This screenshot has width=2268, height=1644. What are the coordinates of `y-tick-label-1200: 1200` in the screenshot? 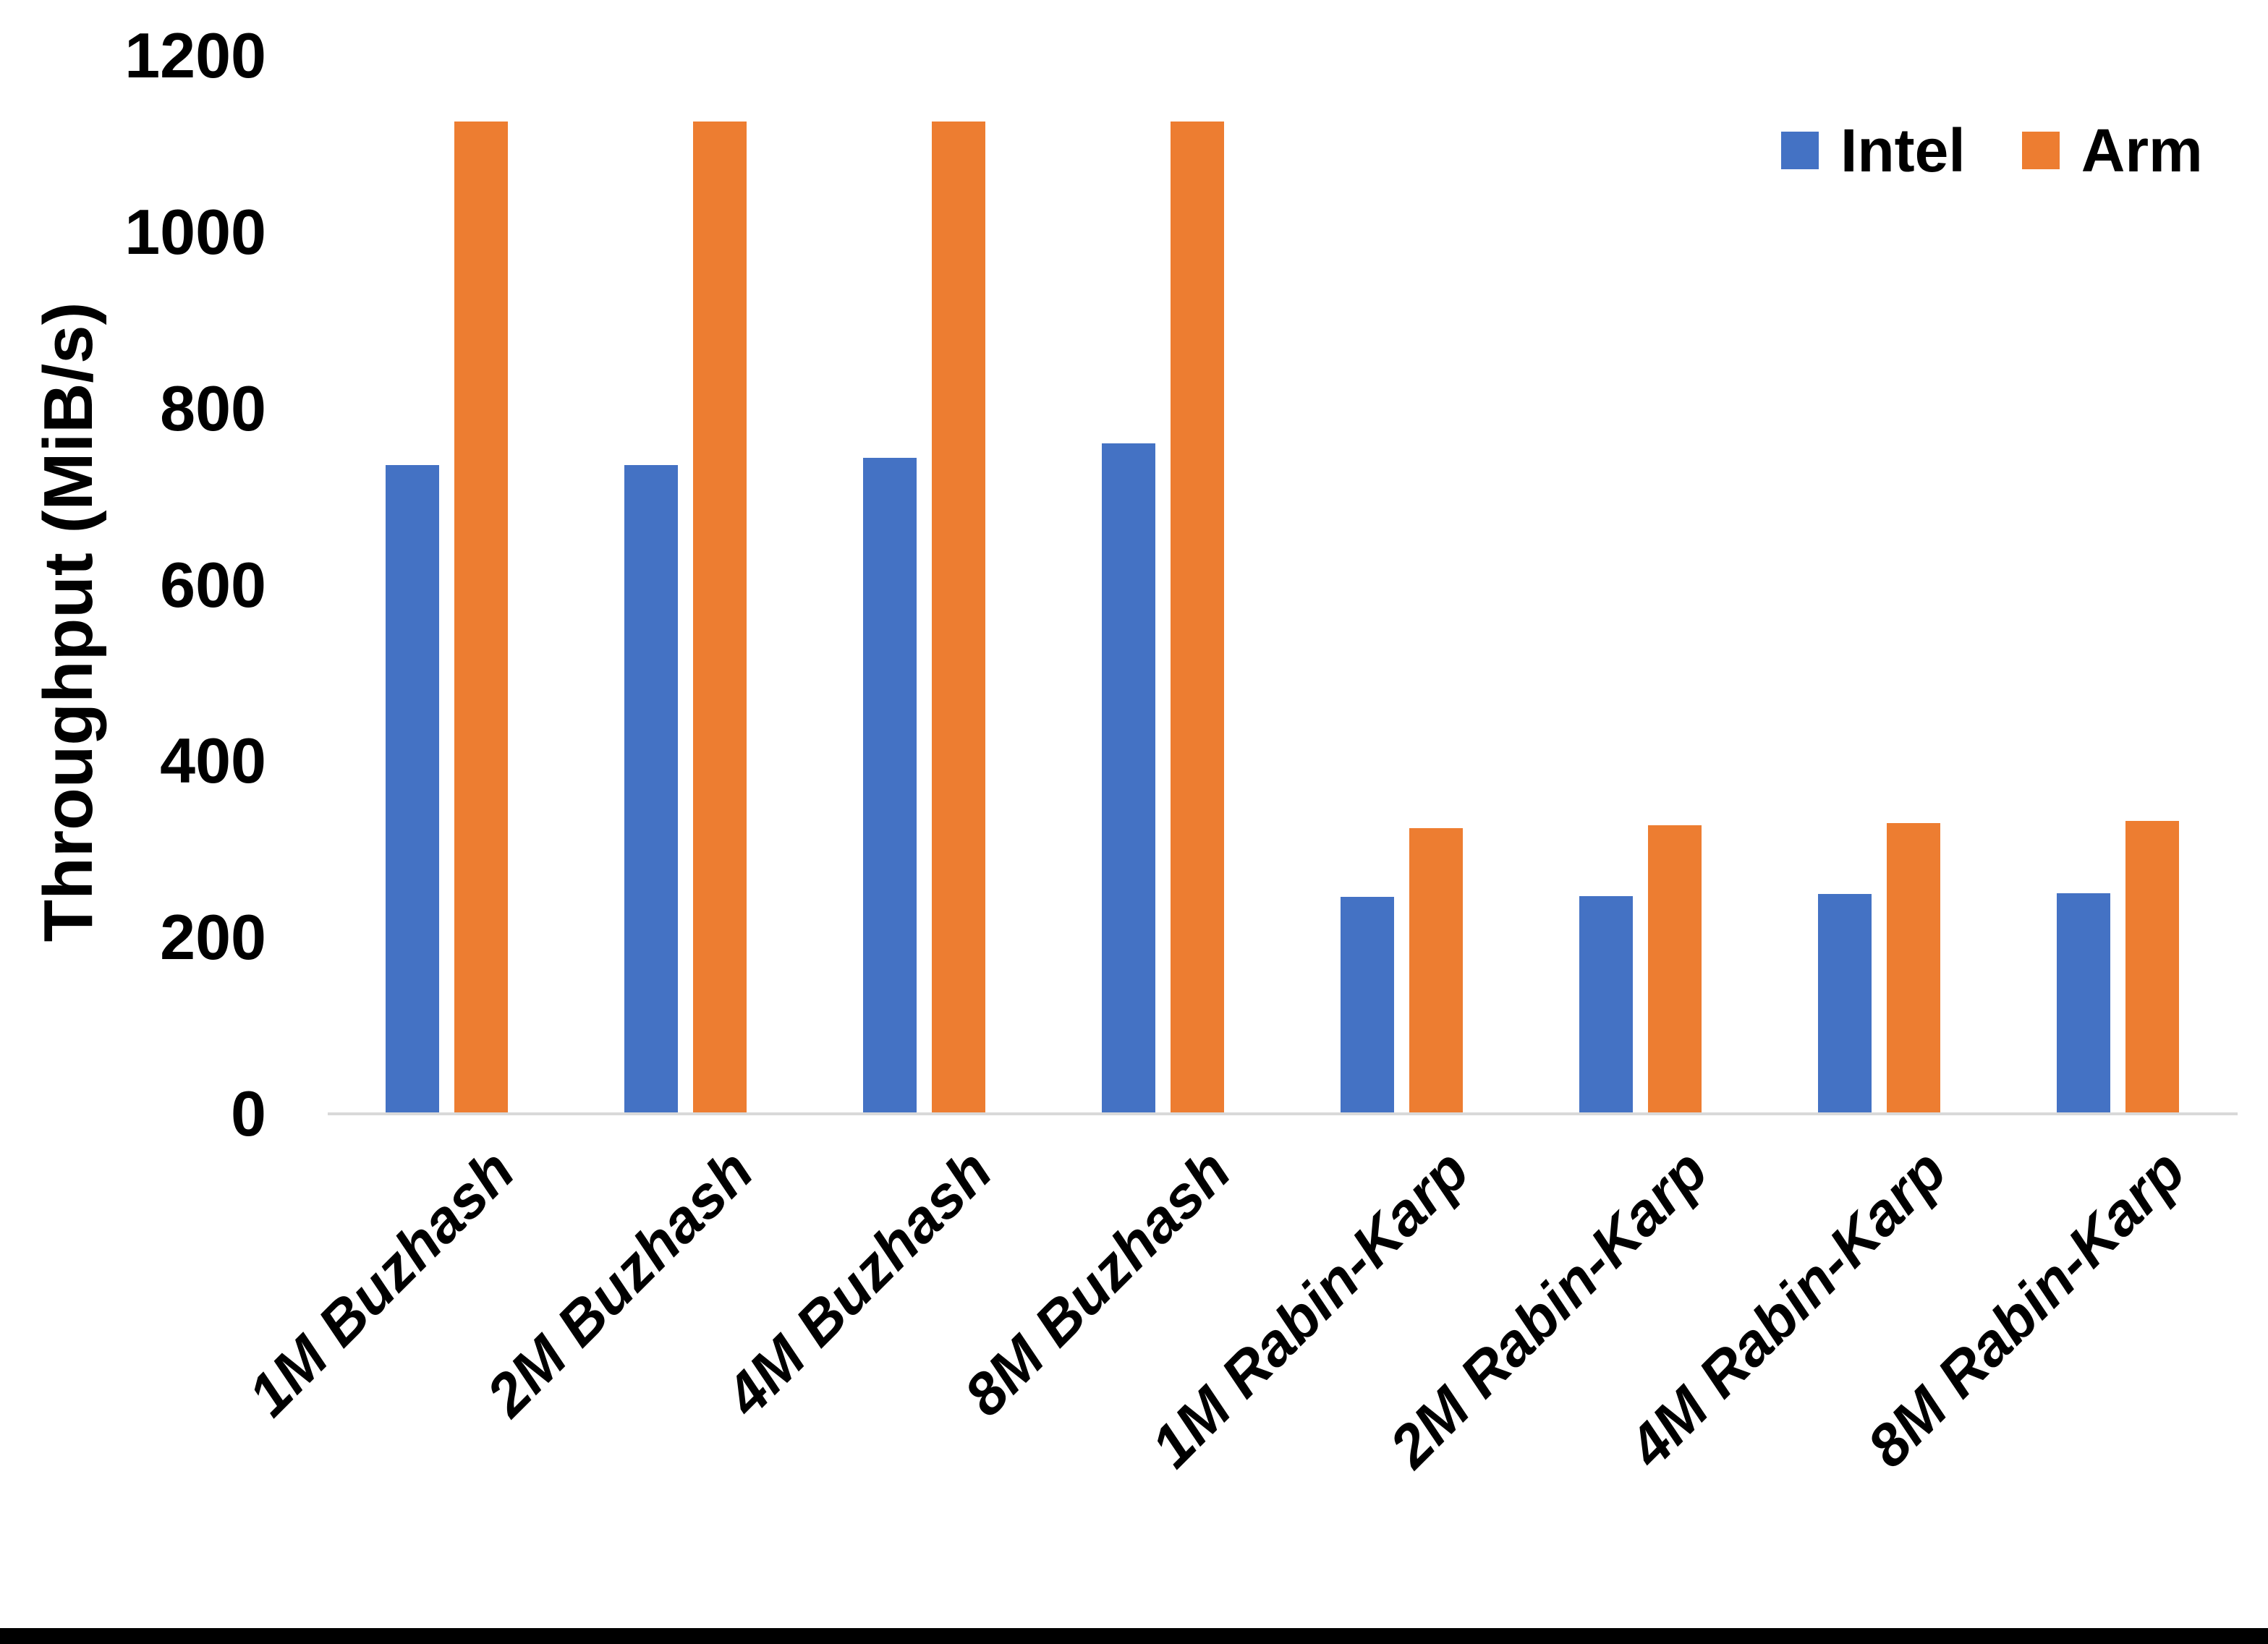 It's located at (195, 55).